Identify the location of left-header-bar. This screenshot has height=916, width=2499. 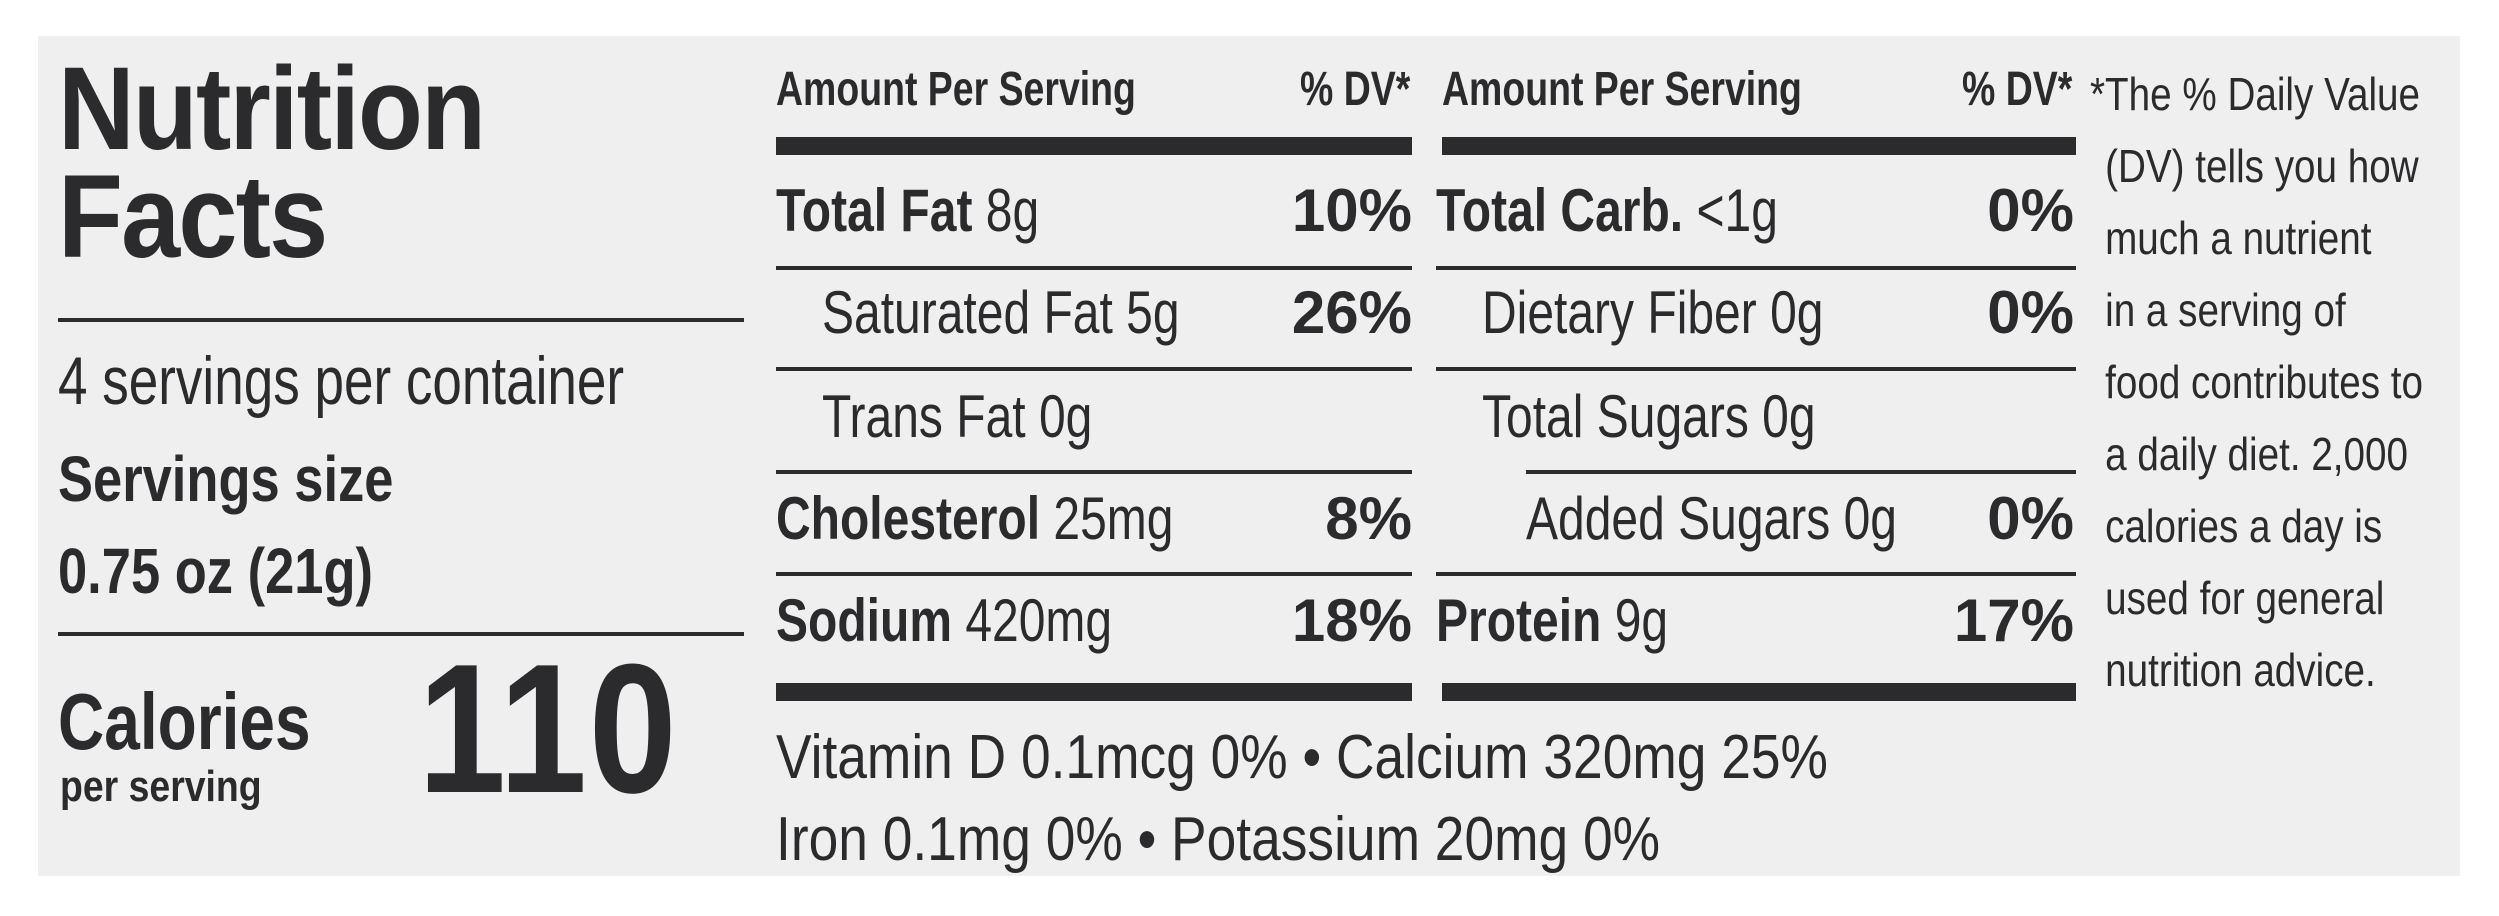
(1094, 146).